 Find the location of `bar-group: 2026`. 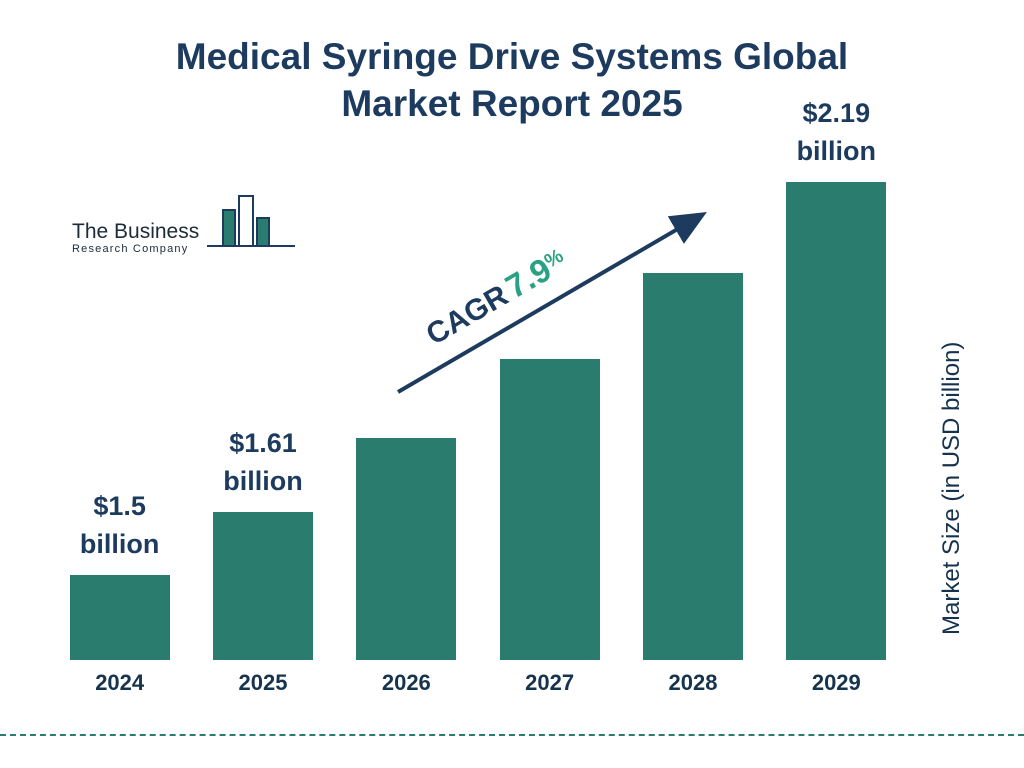

bar-group: 2026 is located at coordinates (406, 572).